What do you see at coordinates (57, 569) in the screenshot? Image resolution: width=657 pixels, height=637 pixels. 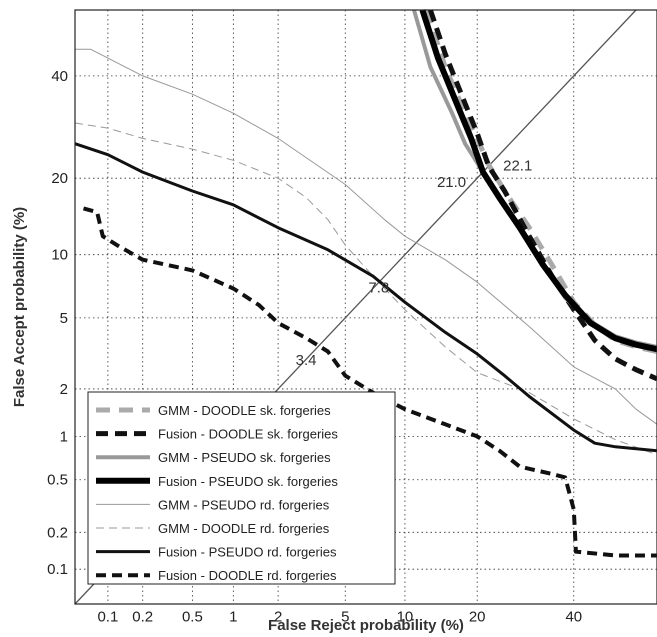 I see `y-tick-label: 0.1` at bounding box center [57, 569].